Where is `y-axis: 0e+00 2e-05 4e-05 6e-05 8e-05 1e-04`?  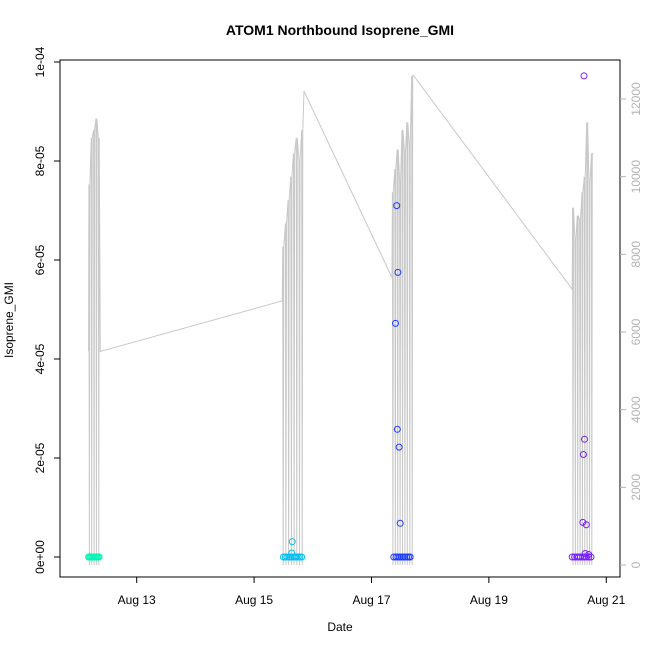
y-axis: 0e+00 2e-05 4e-05 6e-05 8e-05 1e-04 is located at coordinates (46, 310).